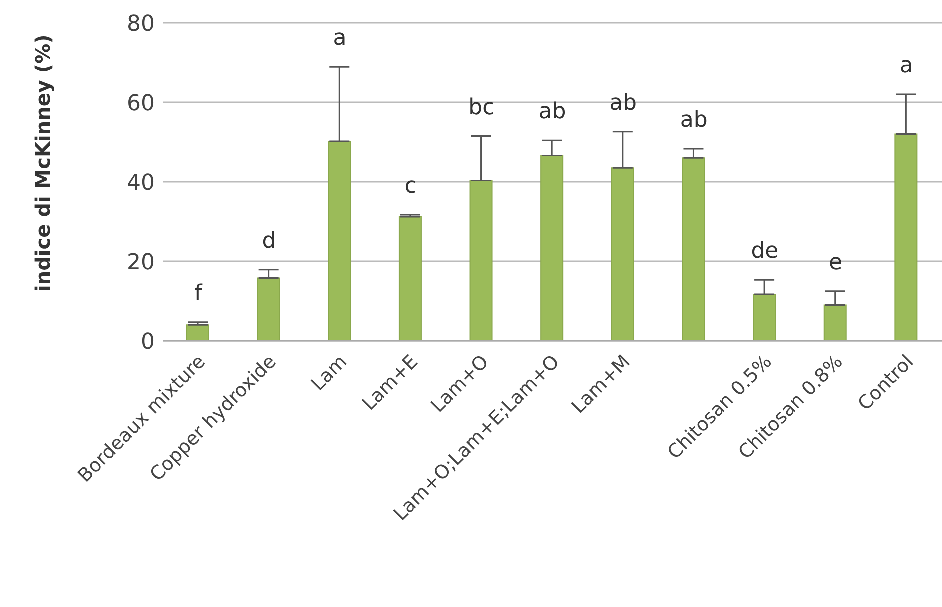 Image resolution: width=942 pixels, height=607 pixels. Describe the element at coordinates (410, 186) in the screenshot. I see `annotation: c` at that location.